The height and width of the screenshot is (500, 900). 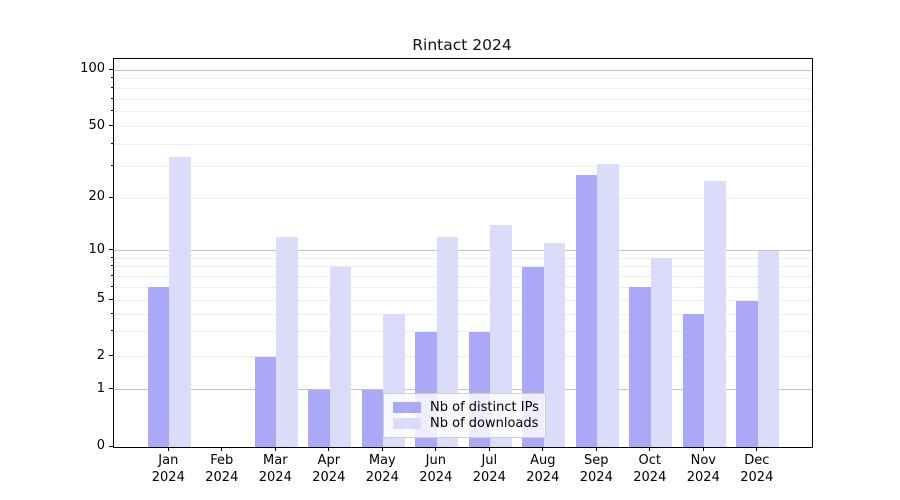 I want to click on bar-downloads-apr, so click(x=340, y=356).